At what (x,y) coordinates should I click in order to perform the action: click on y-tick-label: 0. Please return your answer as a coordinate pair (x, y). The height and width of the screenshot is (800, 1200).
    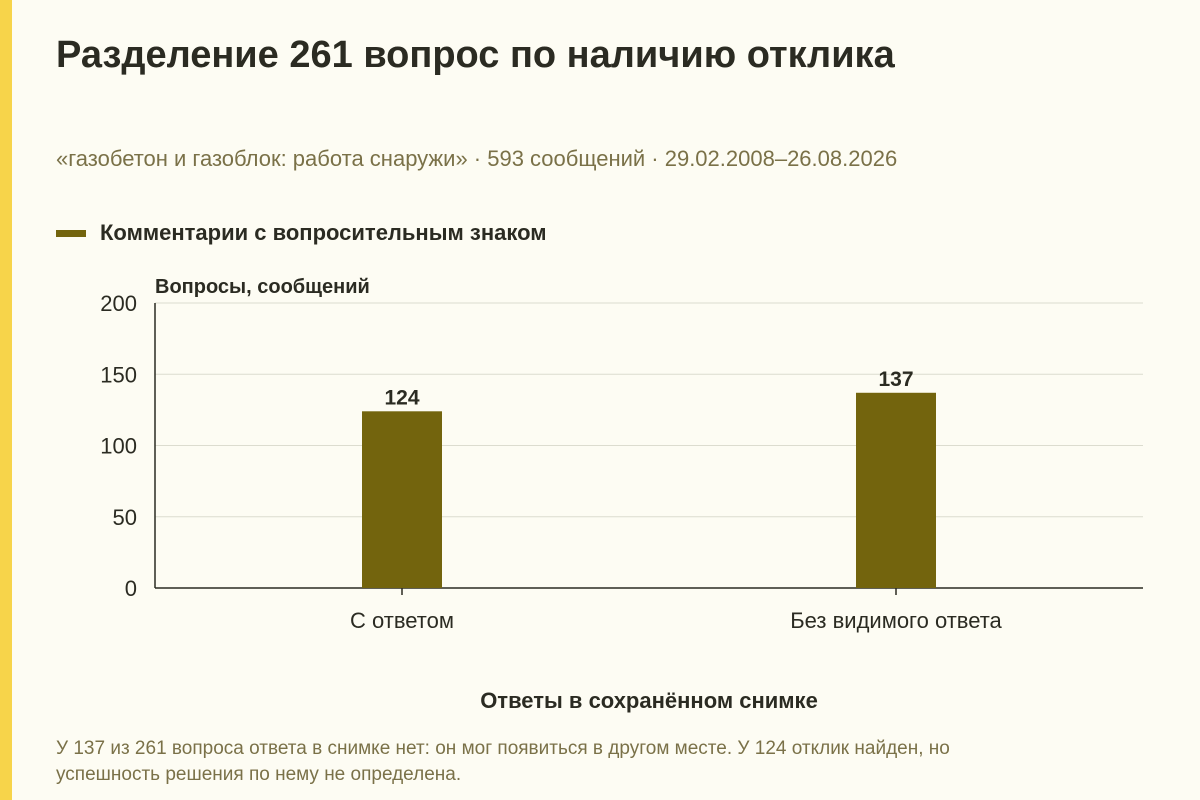
    Looking at the image, I should click on (131, 588).